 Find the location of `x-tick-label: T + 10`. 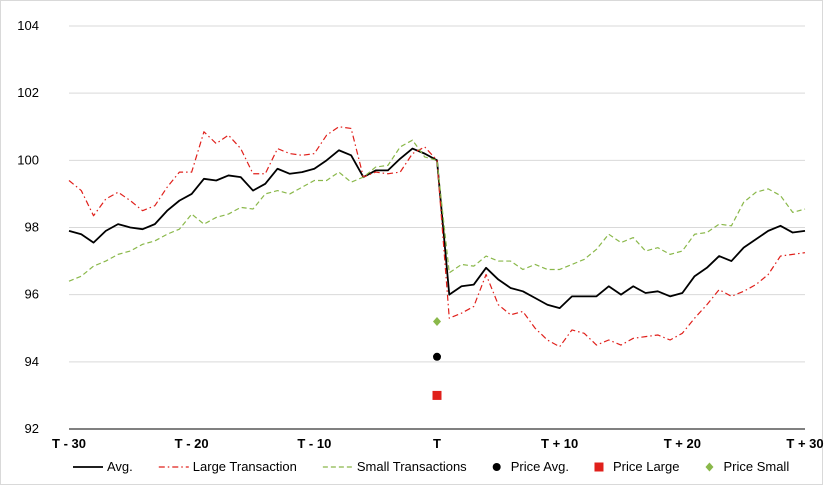

x-tick-label: T + 10 is located at coordinates (559, 443).